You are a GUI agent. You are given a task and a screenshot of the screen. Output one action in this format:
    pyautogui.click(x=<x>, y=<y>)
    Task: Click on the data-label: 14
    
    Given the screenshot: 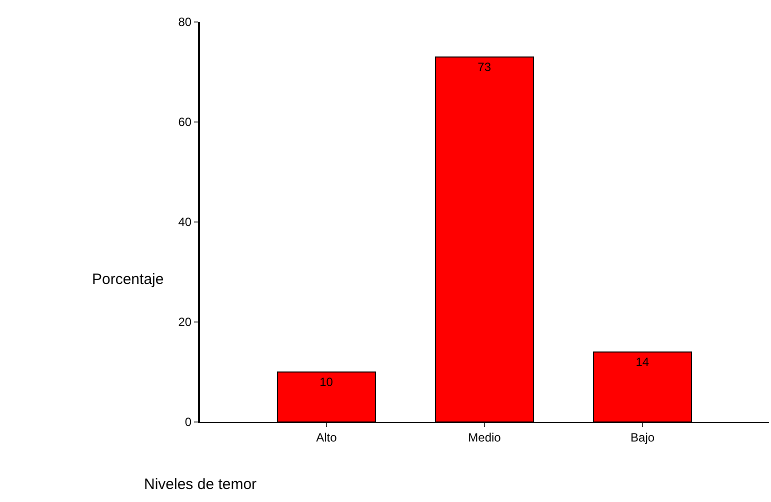 What is the action you would take?
    pyautogui.click(x=643, y=362)
    